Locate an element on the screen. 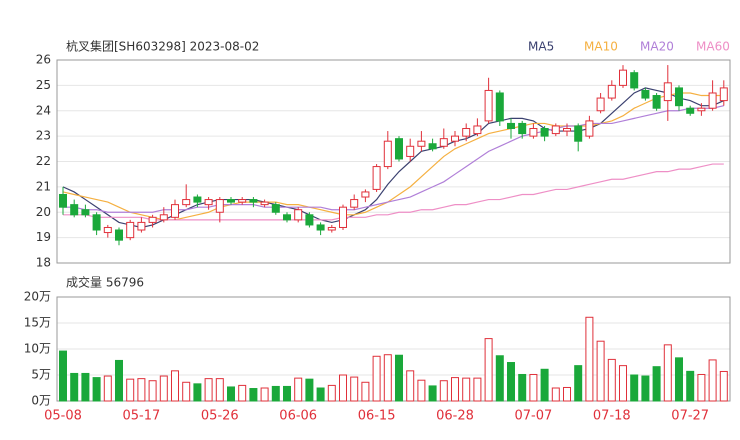 This screenshot has width=740, height=440. x-tick-label: 07-18 is located at coordinates (612, 416).